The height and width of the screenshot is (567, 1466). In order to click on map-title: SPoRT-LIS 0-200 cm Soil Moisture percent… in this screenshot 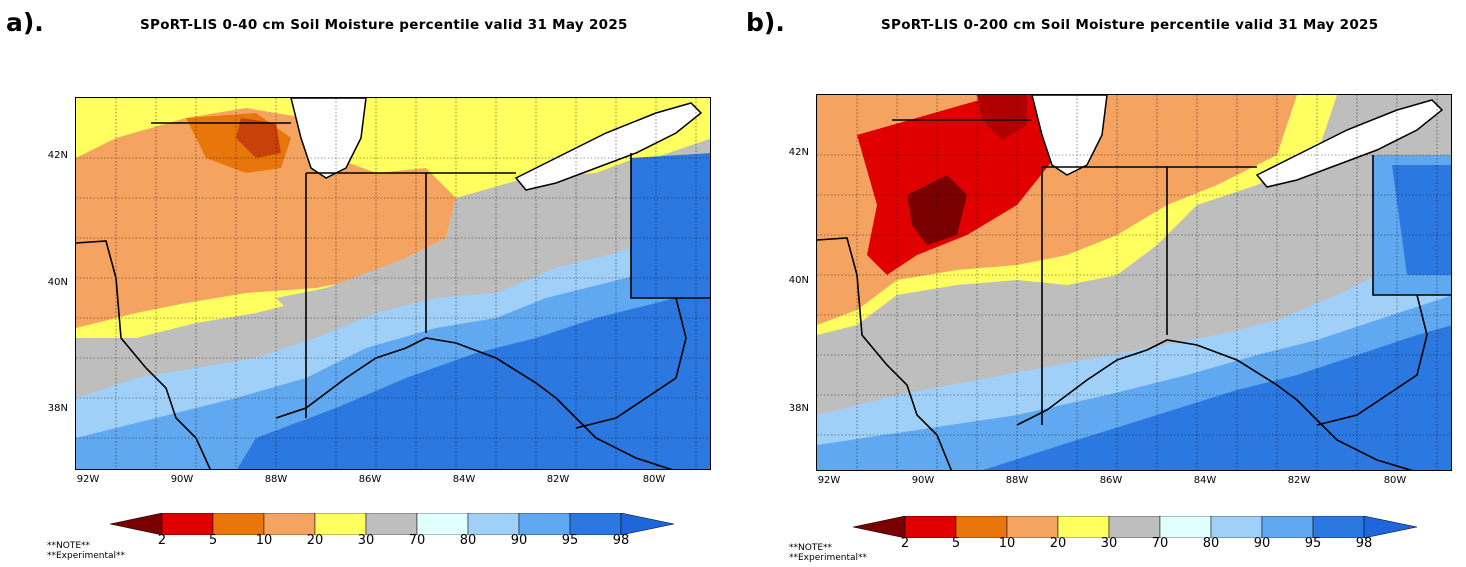, I will do `click(1130, 25)`.